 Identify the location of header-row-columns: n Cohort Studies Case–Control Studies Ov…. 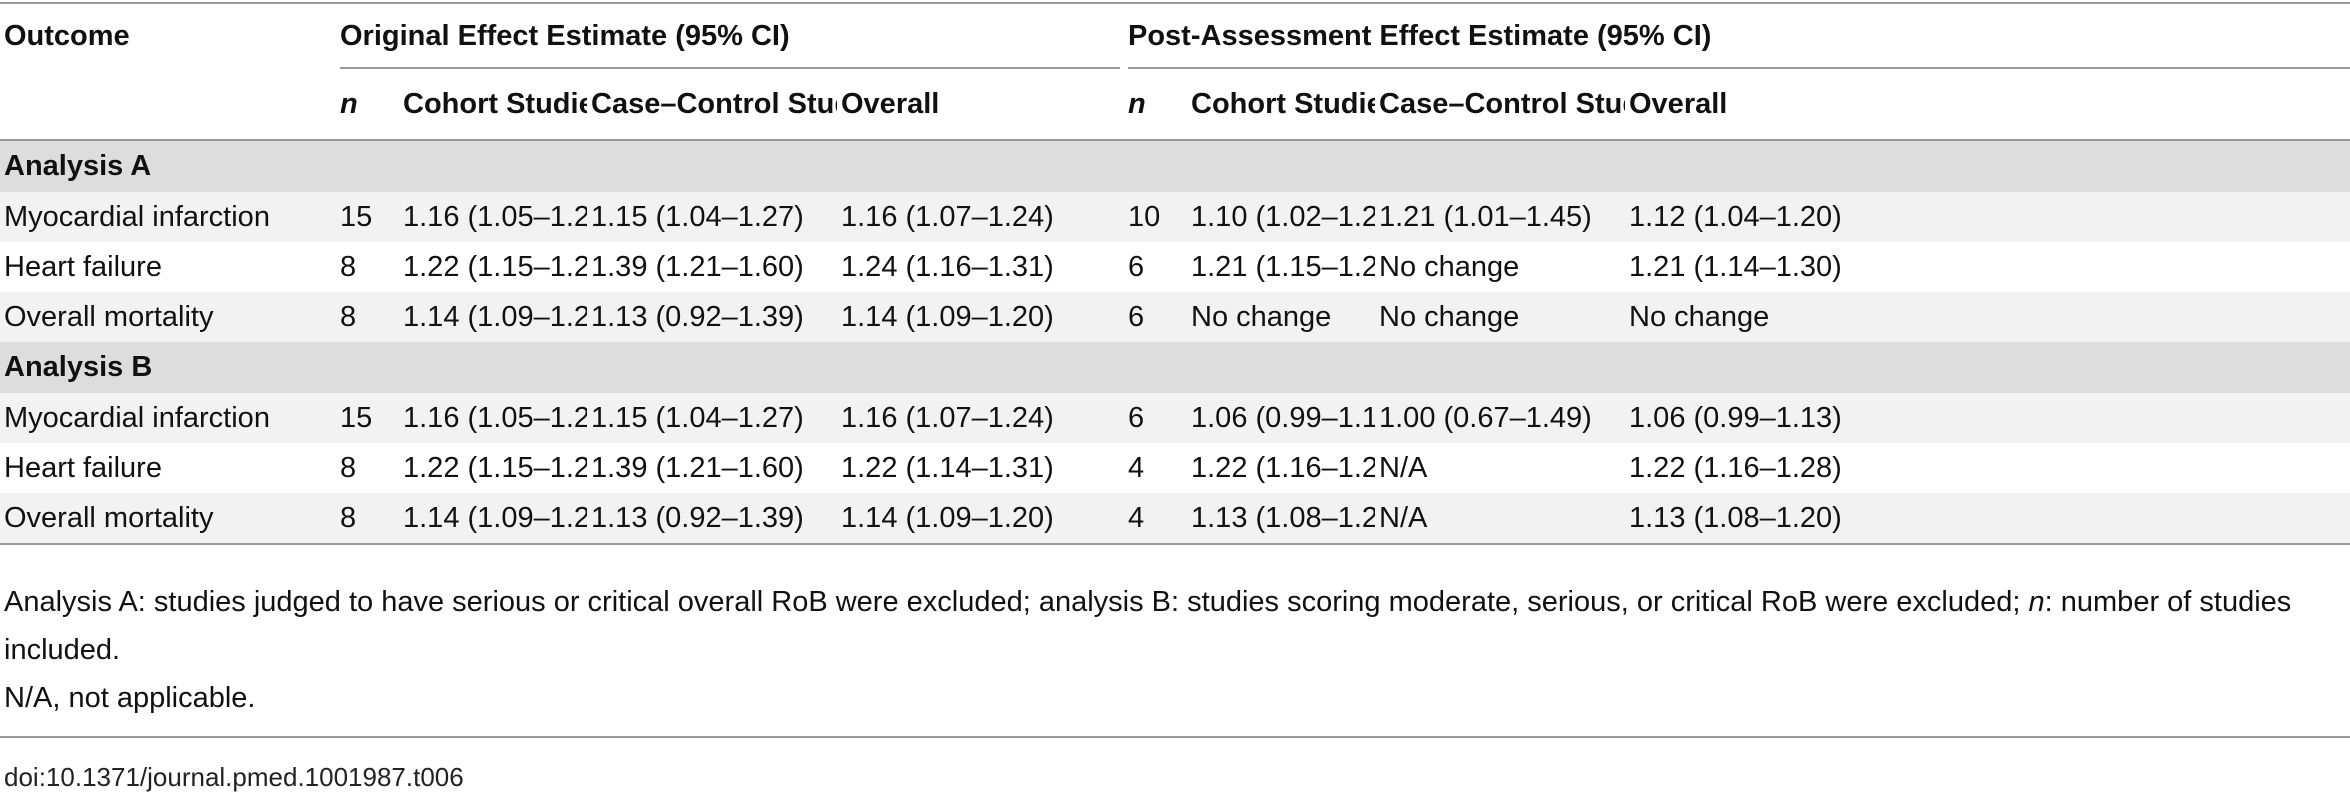
(1175, 105).